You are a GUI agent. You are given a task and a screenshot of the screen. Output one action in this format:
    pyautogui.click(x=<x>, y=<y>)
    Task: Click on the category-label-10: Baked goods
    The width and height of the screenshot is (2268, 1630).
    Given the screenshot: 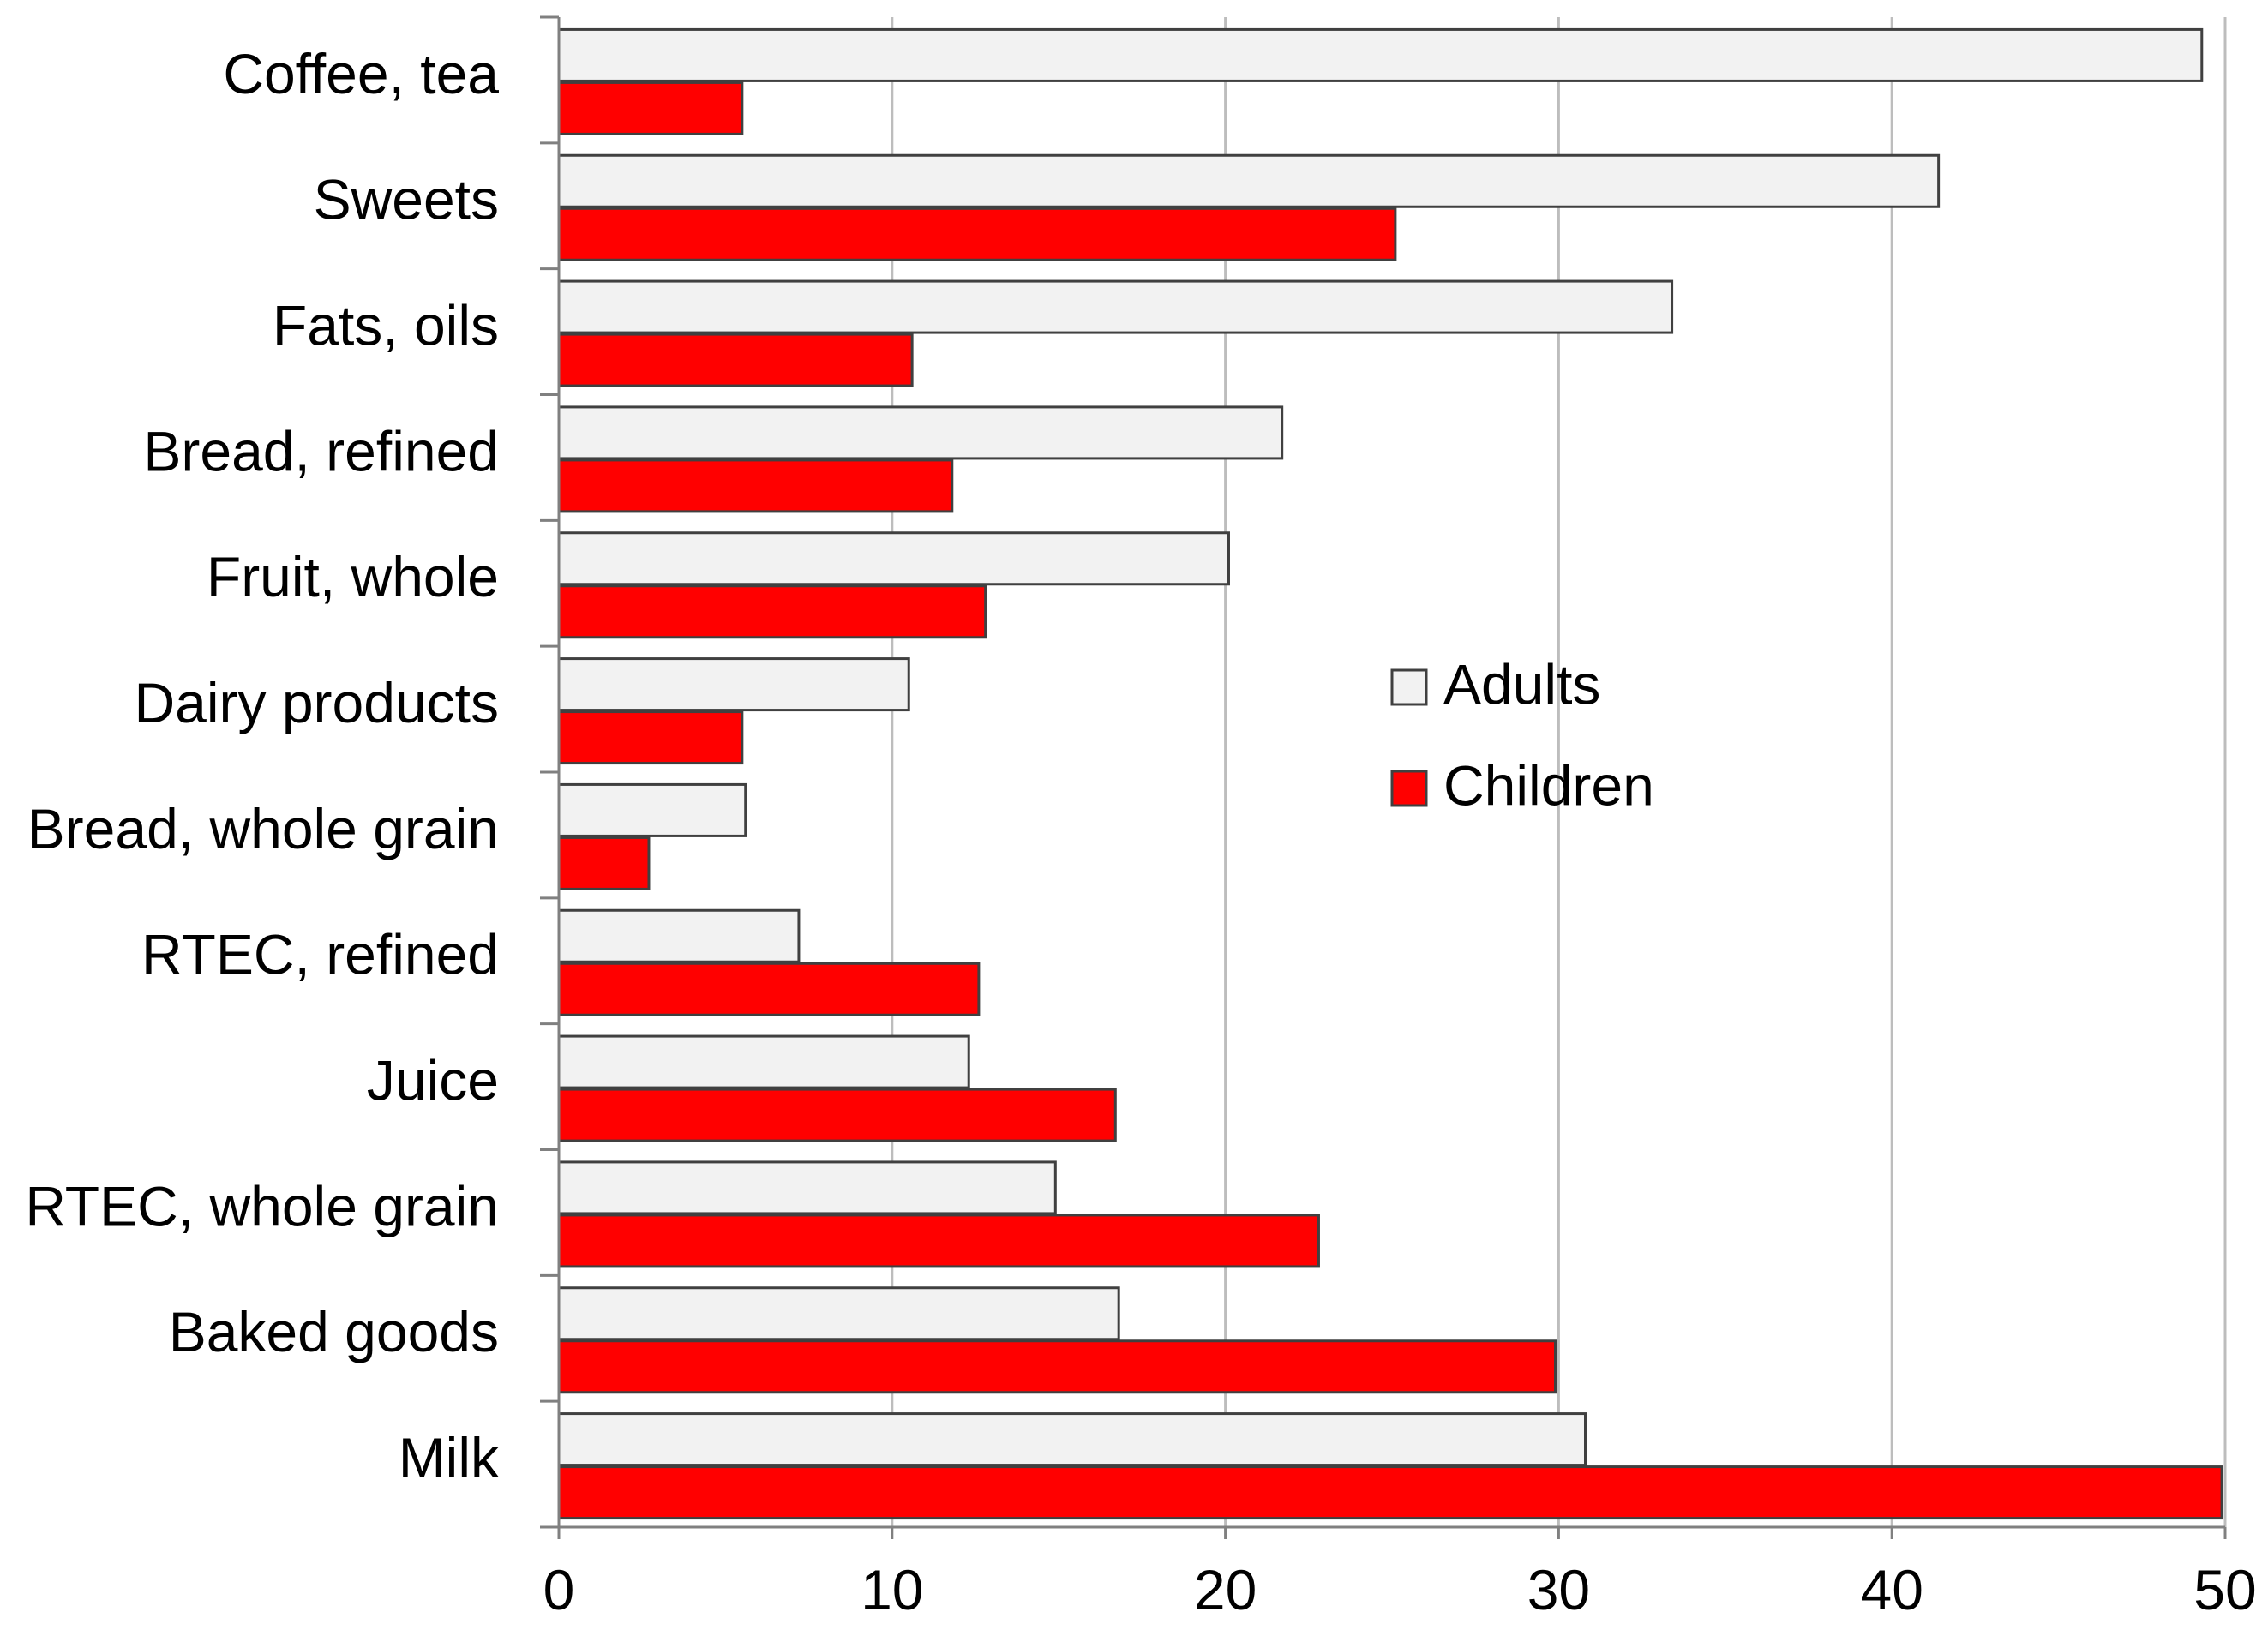 What is the action you would take?
    pyautogui.click(x=334, y=1331)
    